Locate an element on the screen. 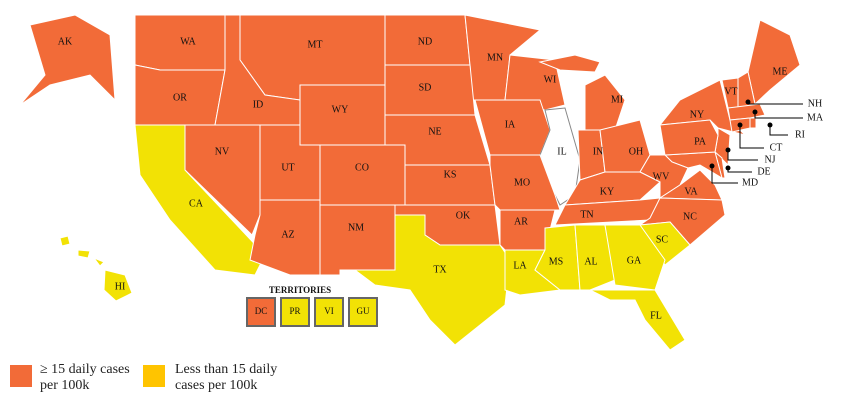  state-label: MT is located at coordinates (315, 44).